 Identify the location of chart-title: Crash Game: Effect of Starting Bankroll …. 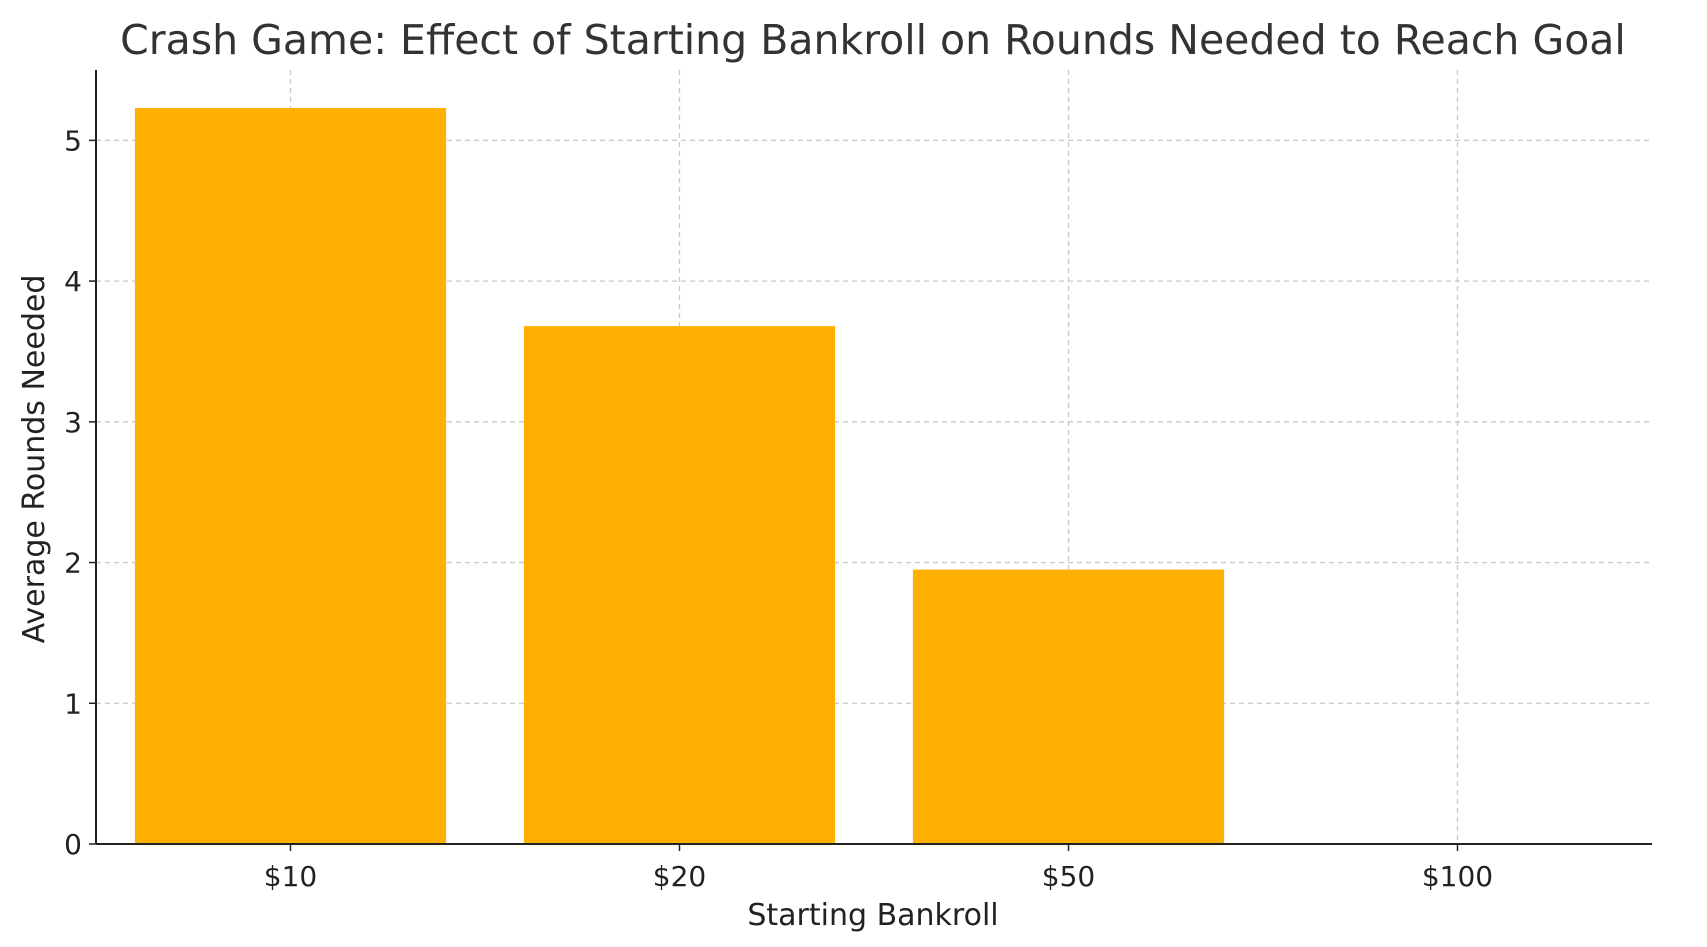
(873, 40).